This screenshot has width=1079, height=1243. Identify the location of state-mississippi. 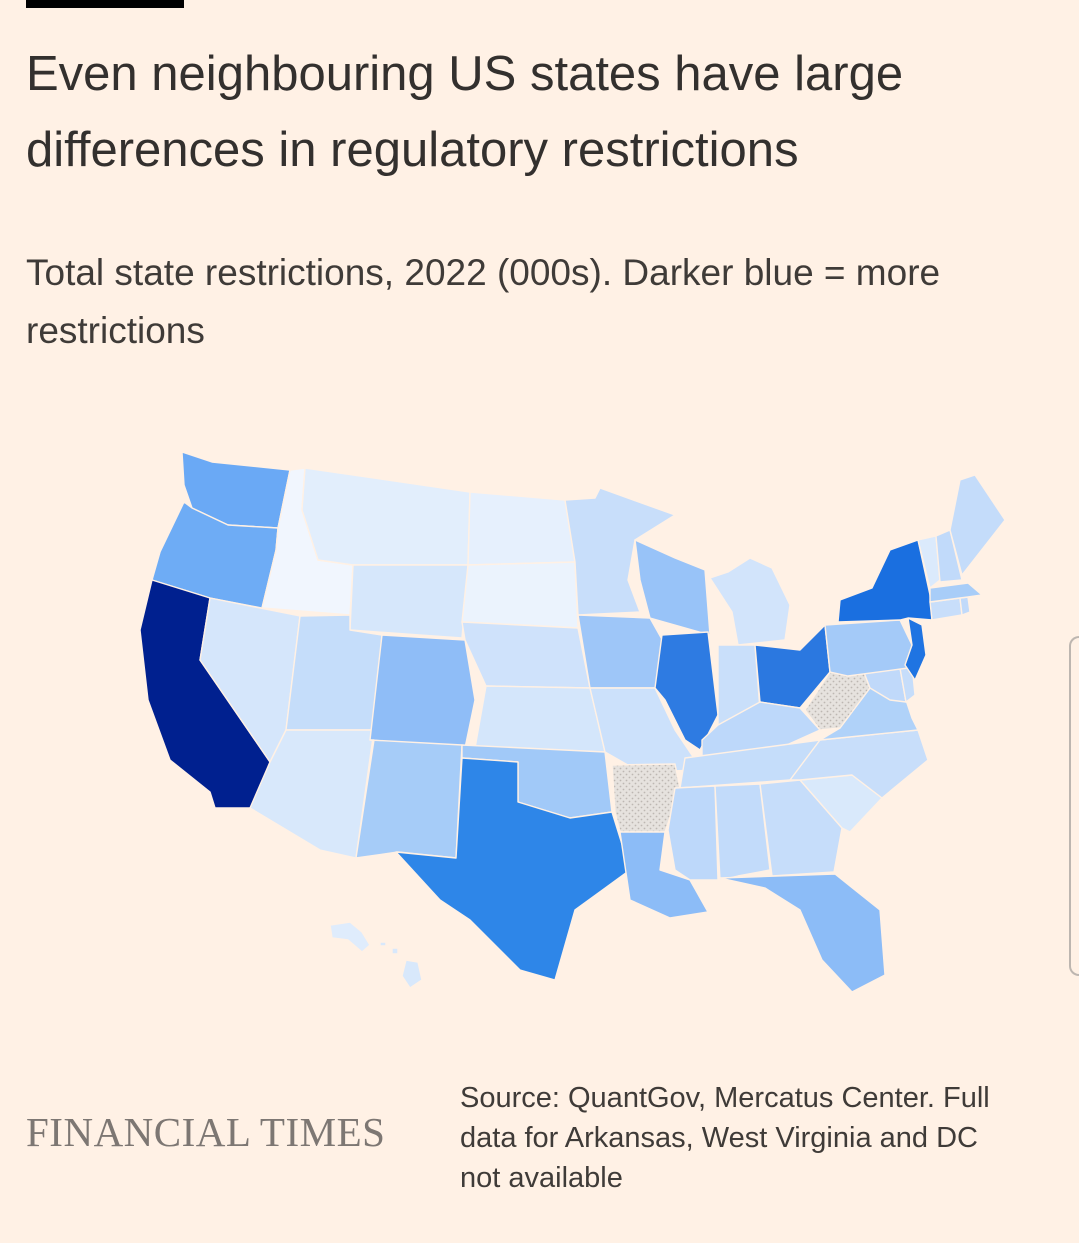
(693, 833).